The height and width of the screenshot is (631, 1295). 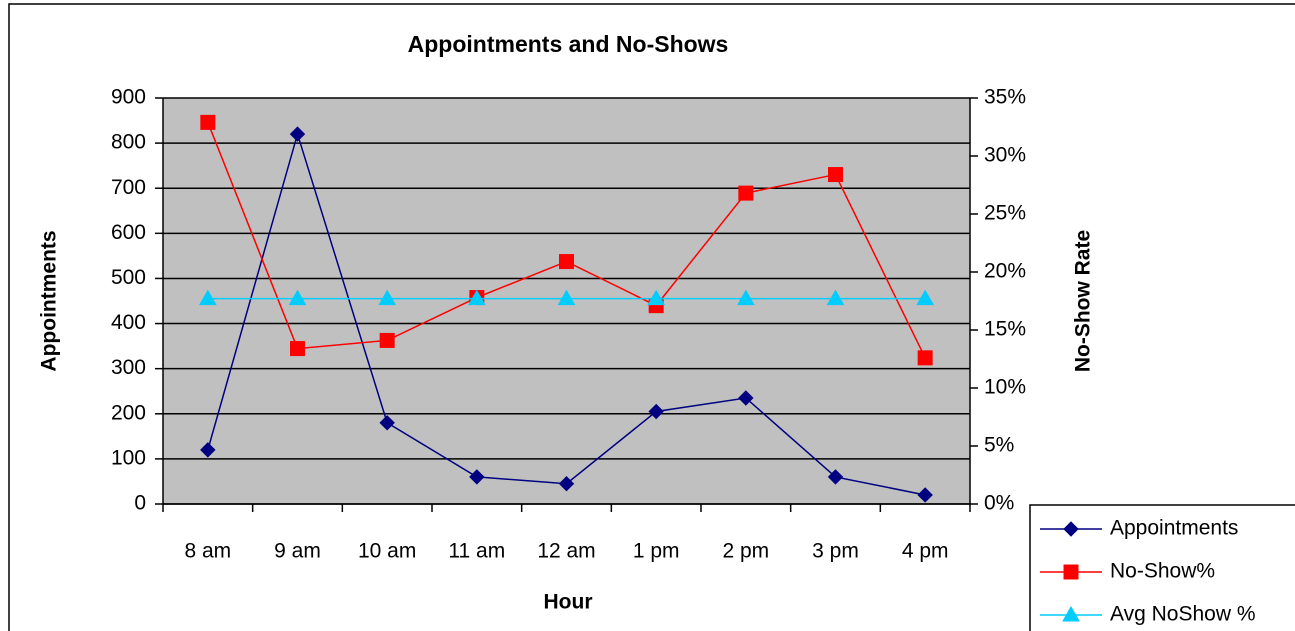 What do you see at coordinates (128, 187) in the screenshot?
I see `y-tick-label: 700` at bounding box center [128, 187].